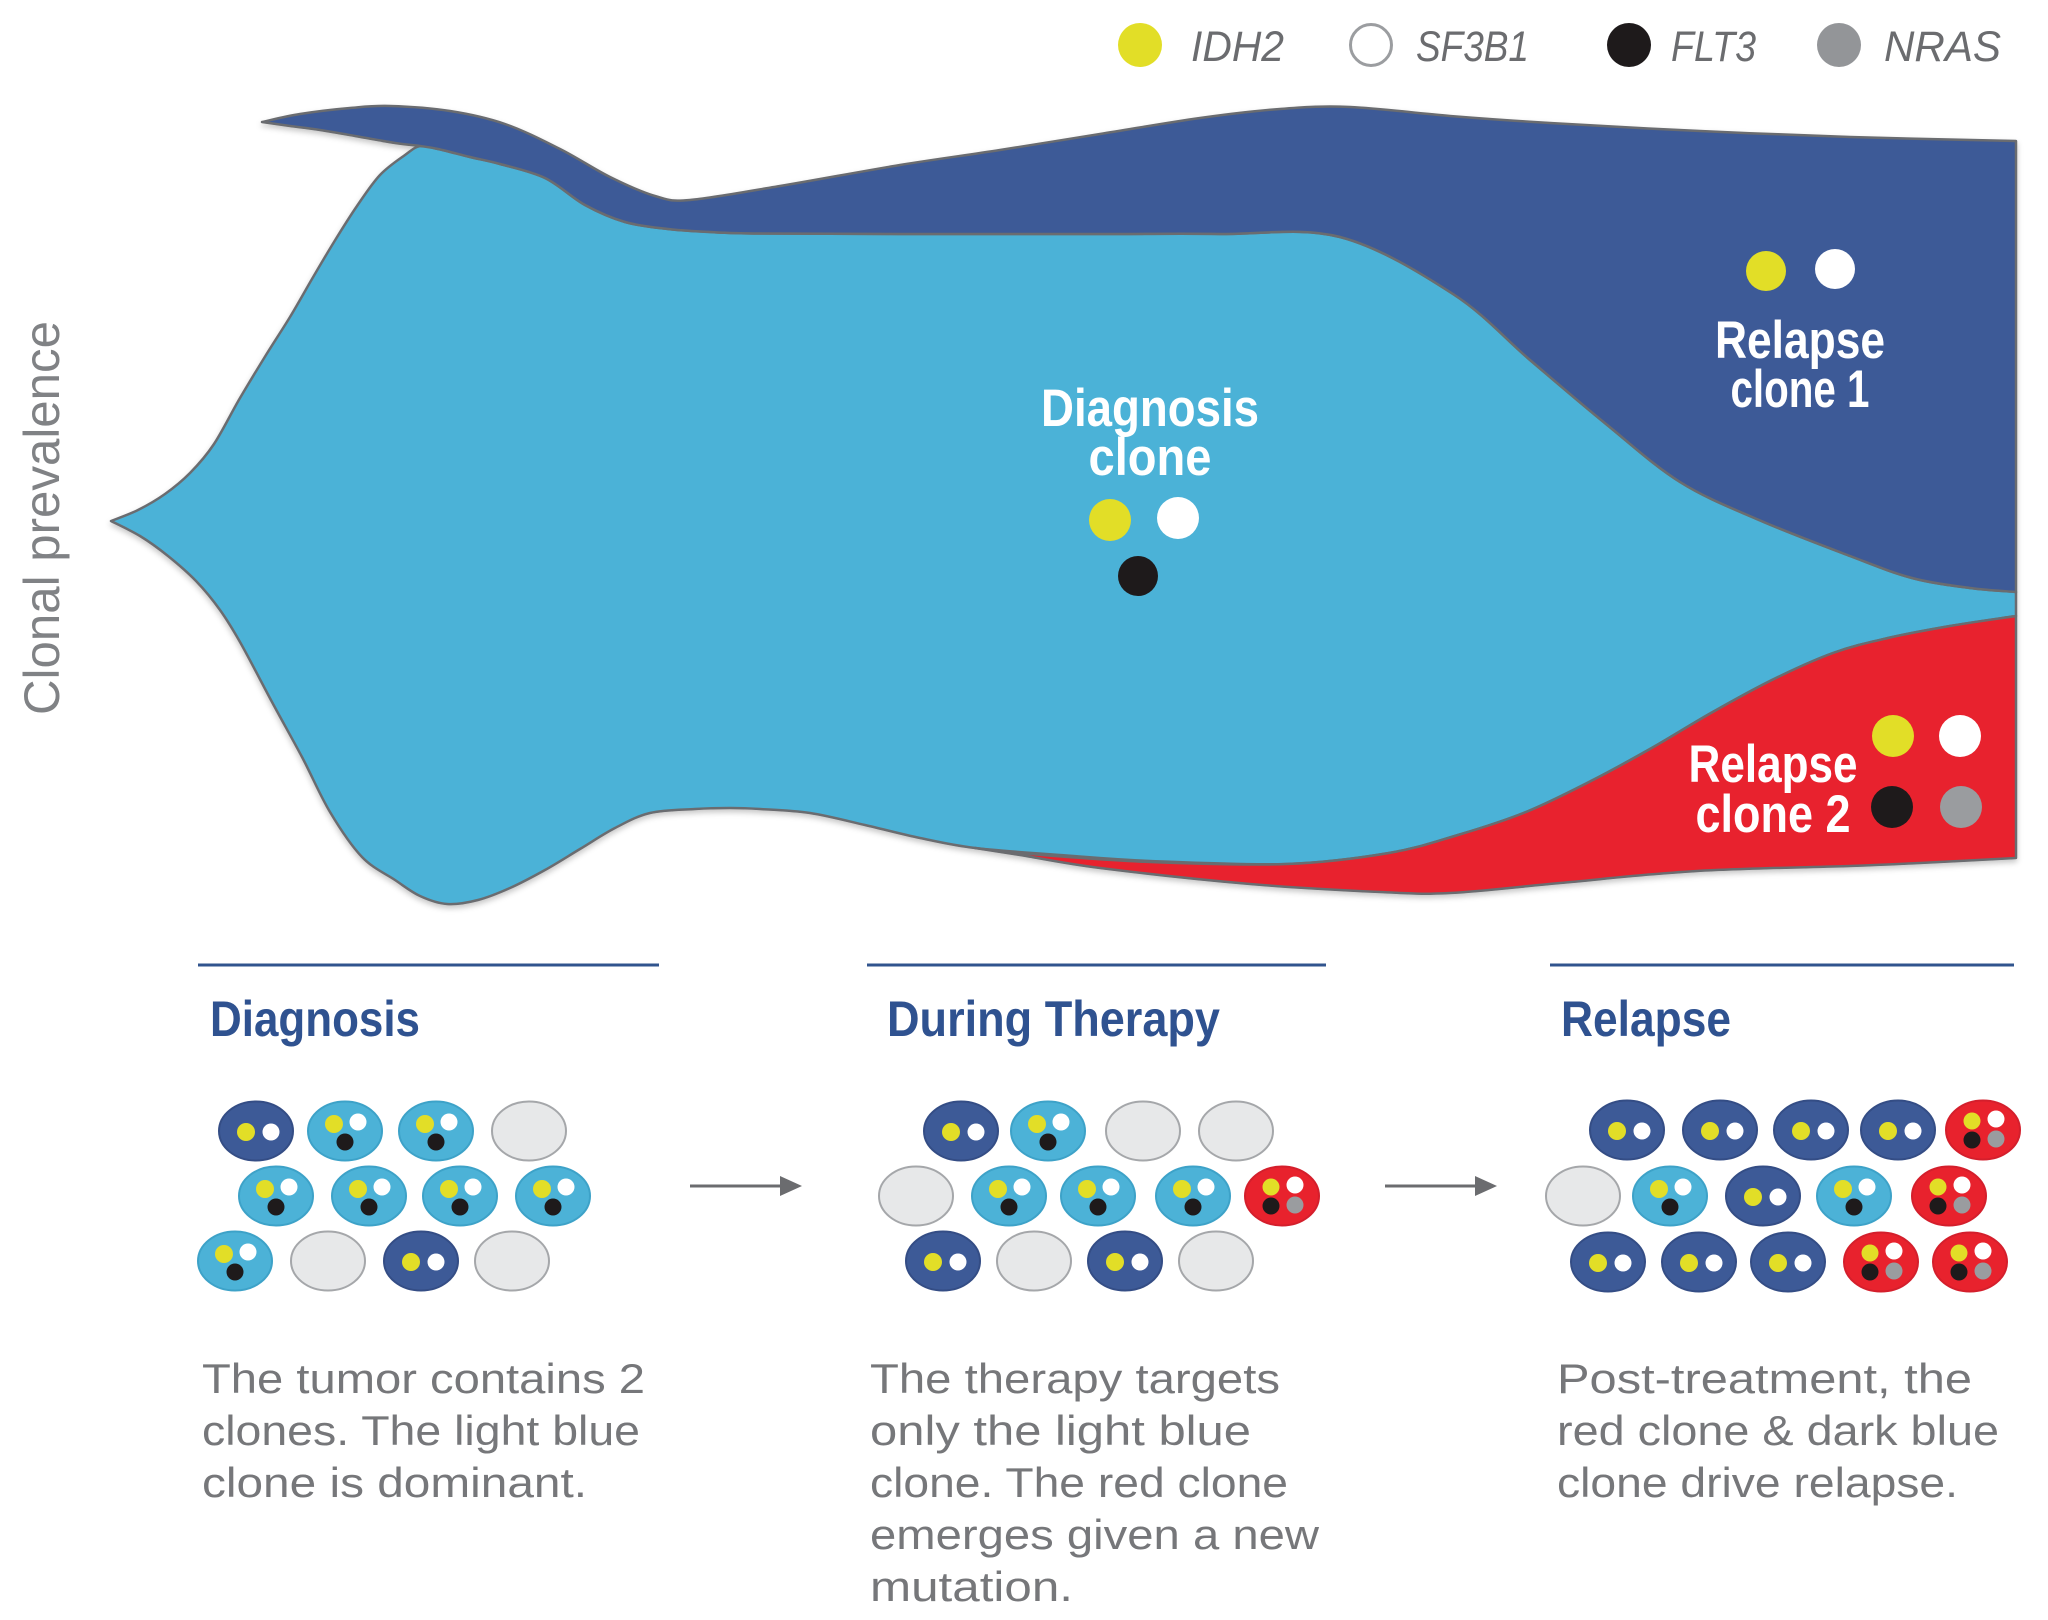 The height and width of the screenshot is (1620, 2048). I want to click on svg-text: red clone & dark blue, so click(1778, 1430).